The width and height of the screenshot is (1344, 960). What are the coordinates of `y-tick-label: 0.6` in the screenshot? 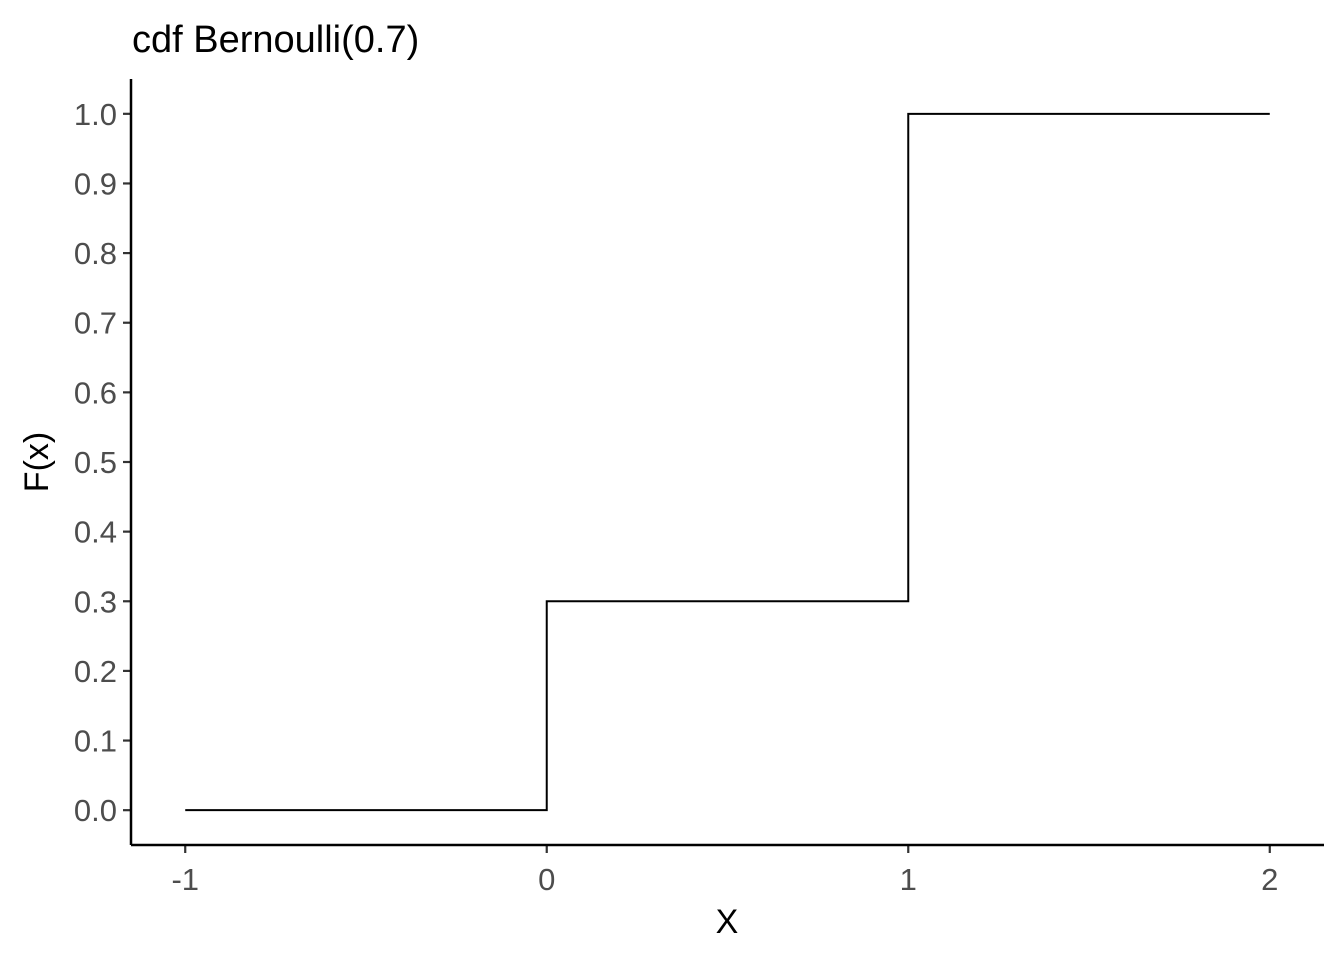 It's located at (95, 392).